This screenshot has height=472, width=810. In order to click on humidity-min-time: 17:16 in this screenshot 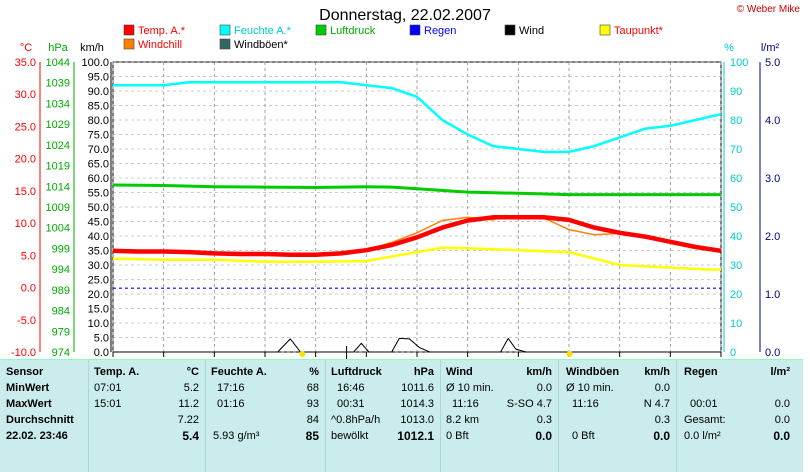, I will do `click(231, 388)`.